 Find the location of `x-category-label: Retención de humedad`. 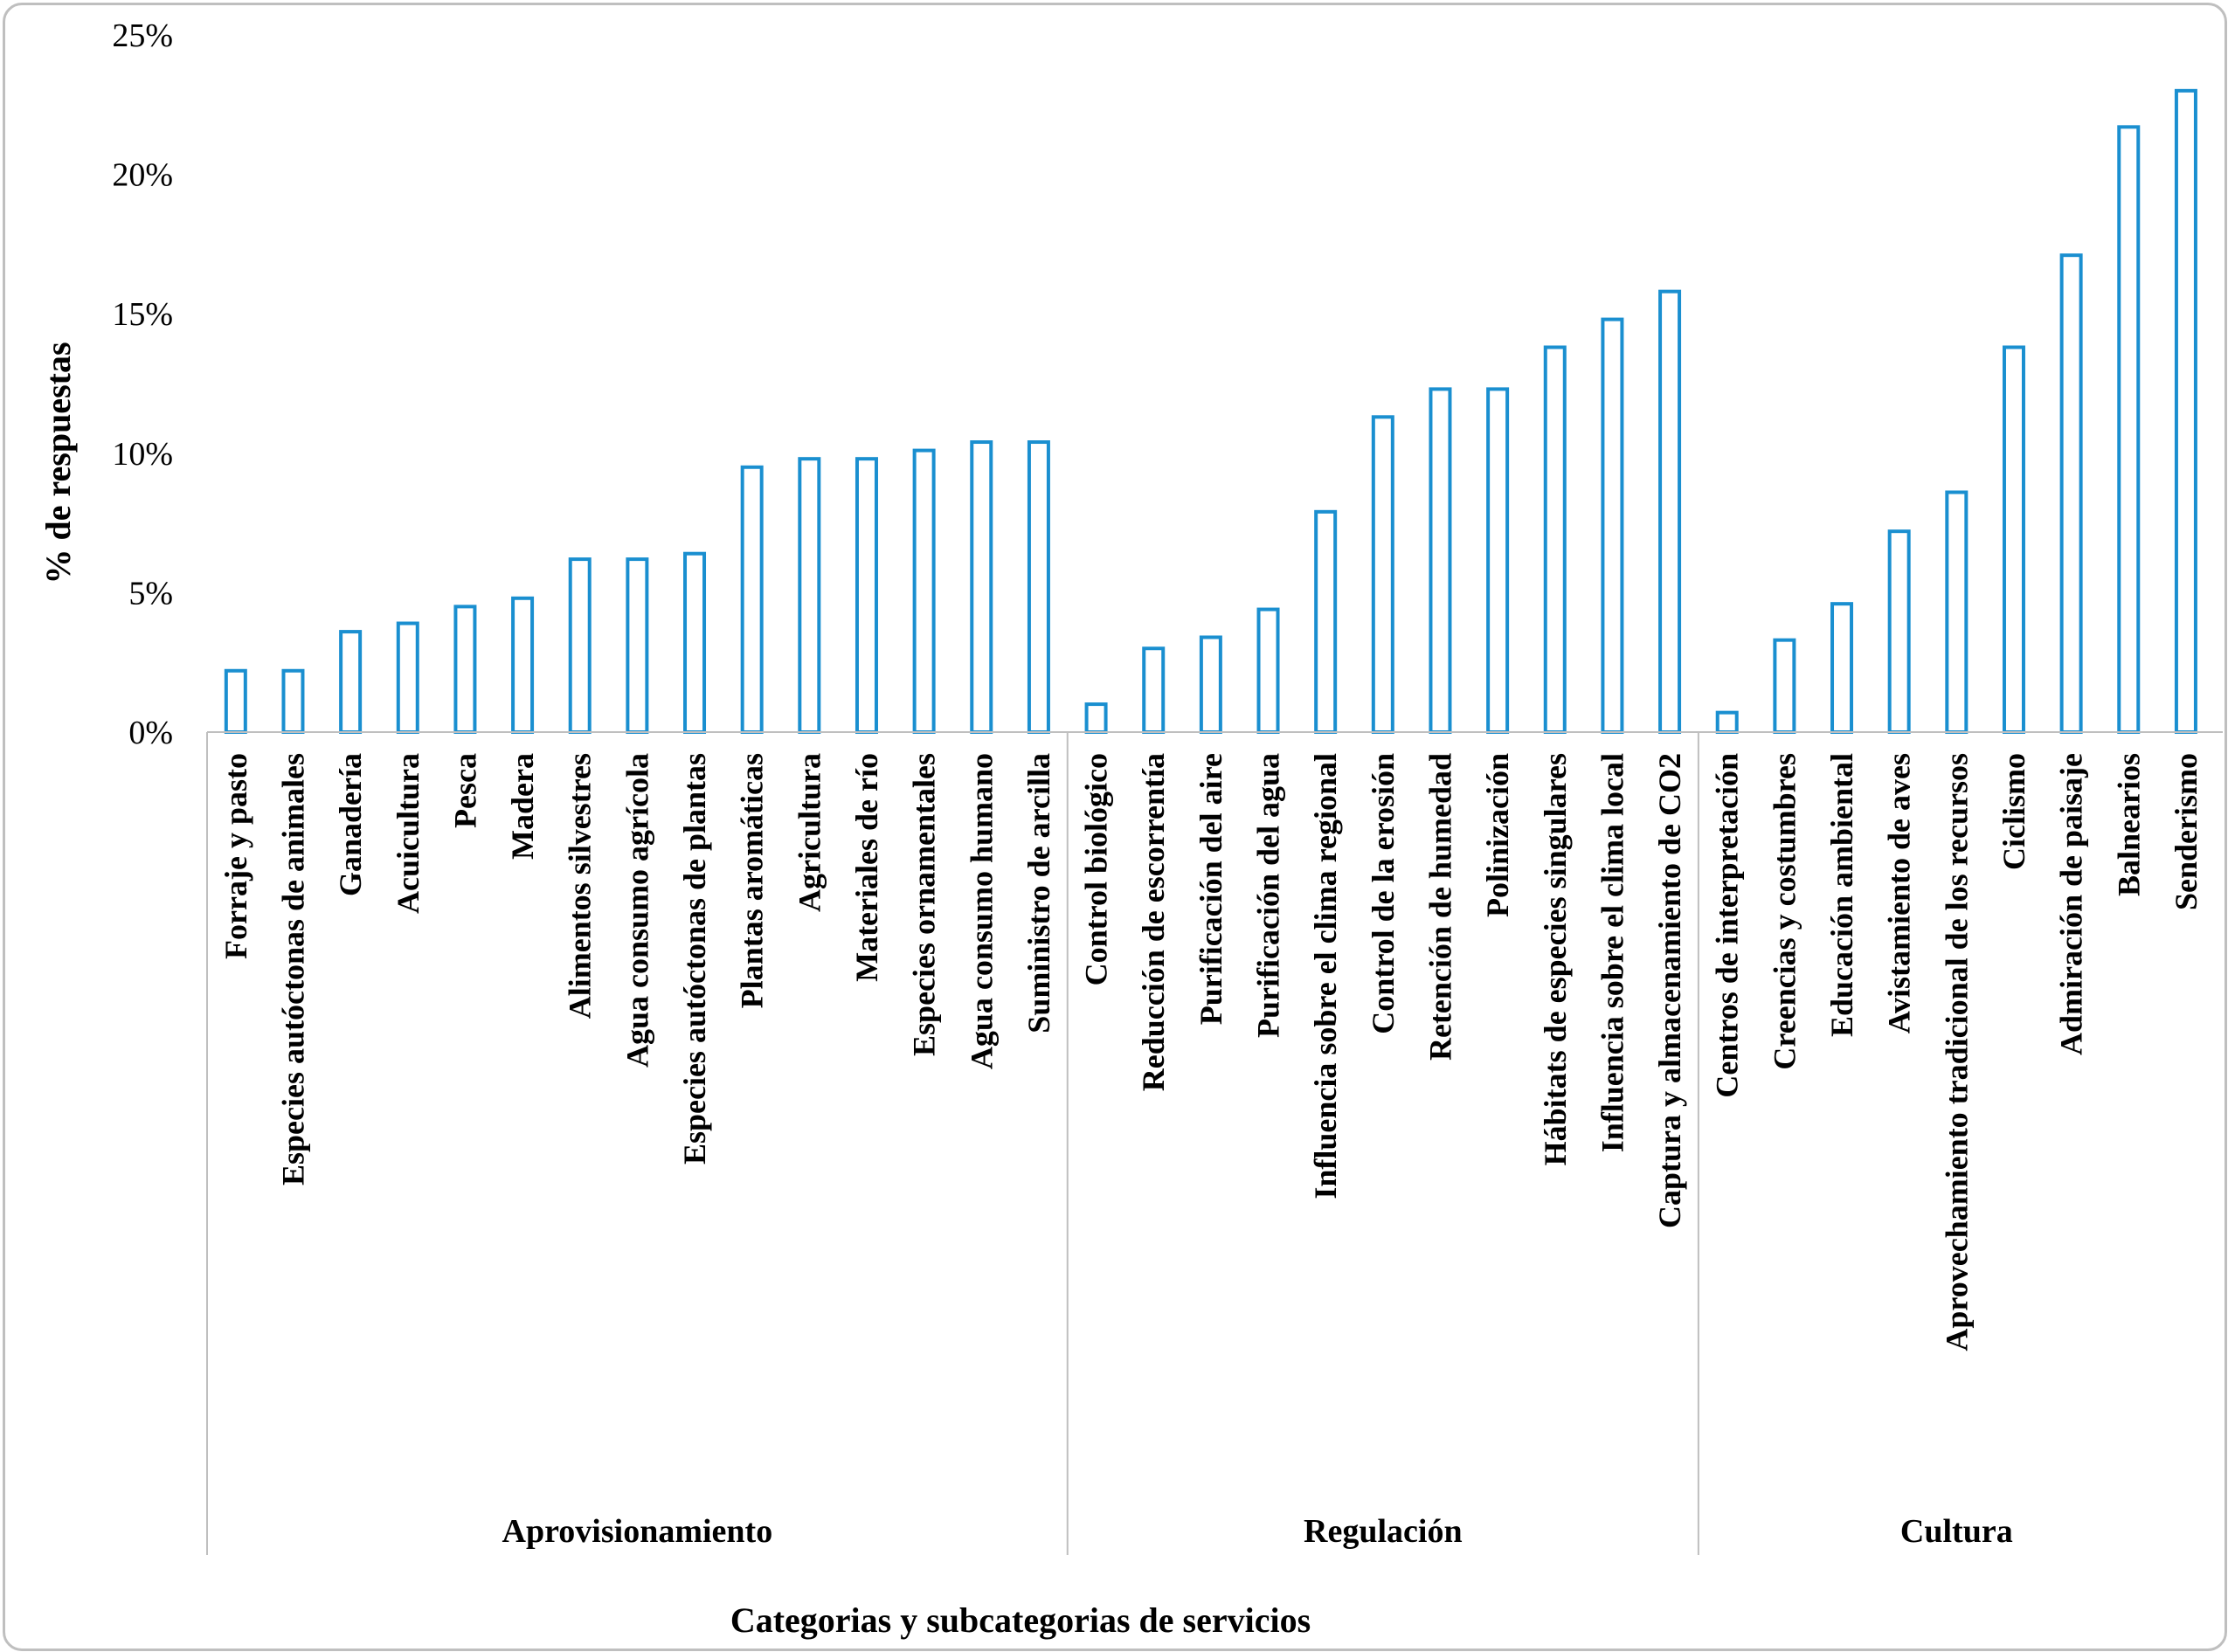

x-category-label: Retención de humedad is located at coordinates (1439, 907).